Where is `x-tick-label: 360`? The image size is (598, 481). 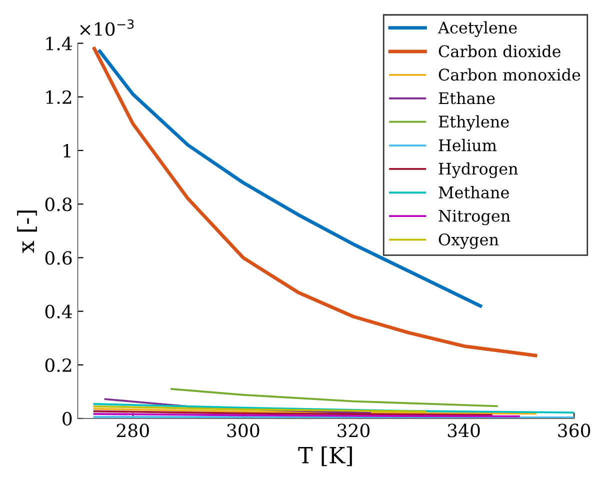
x-tick-label: 360 is located at coordinates (574, 431).